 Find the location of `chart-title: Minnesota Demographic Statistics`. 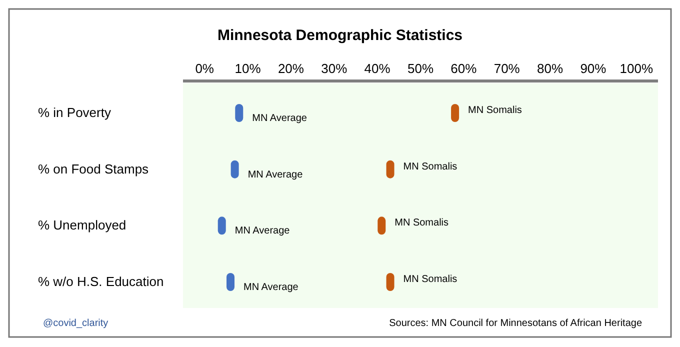

chart-title: Minnesota Demographic Statistics is located at coordinates (340, 35).